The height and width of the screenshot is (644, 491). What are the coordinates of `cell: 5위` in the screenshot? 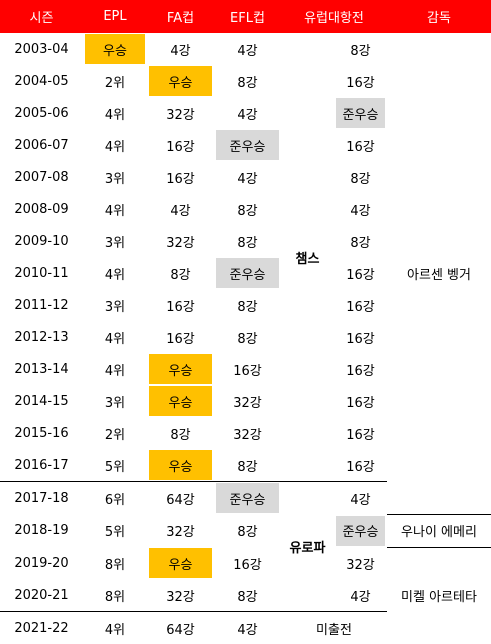 It's located at (115, 465).